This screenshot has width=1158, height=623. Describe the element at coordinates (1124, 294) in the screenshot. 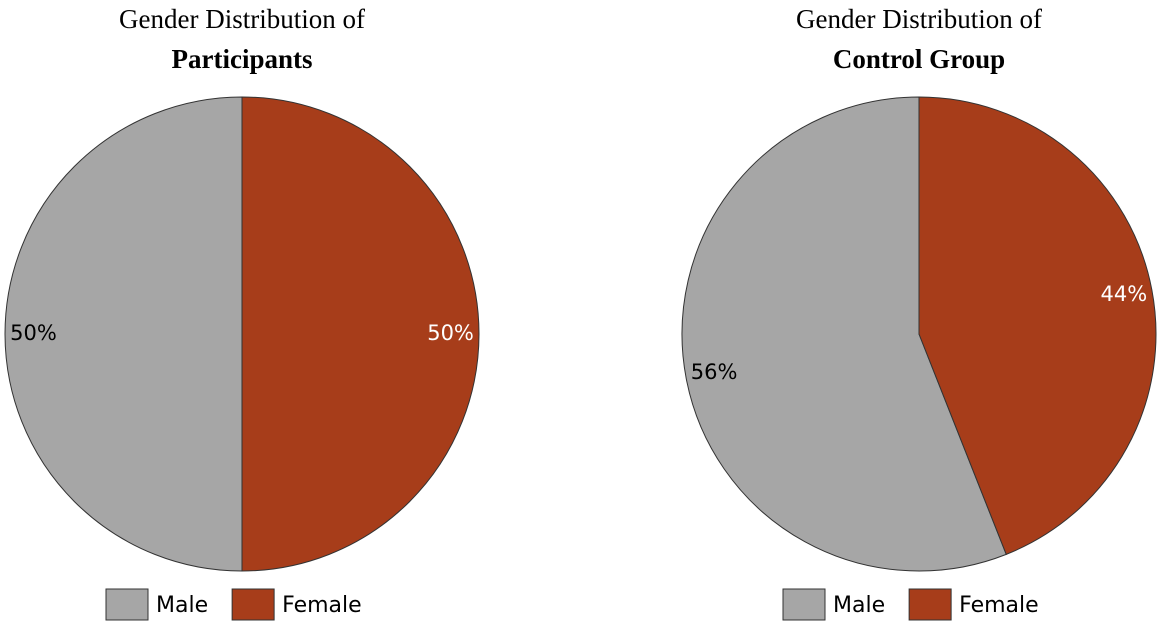

I see `slice-label: 44%` at that location.